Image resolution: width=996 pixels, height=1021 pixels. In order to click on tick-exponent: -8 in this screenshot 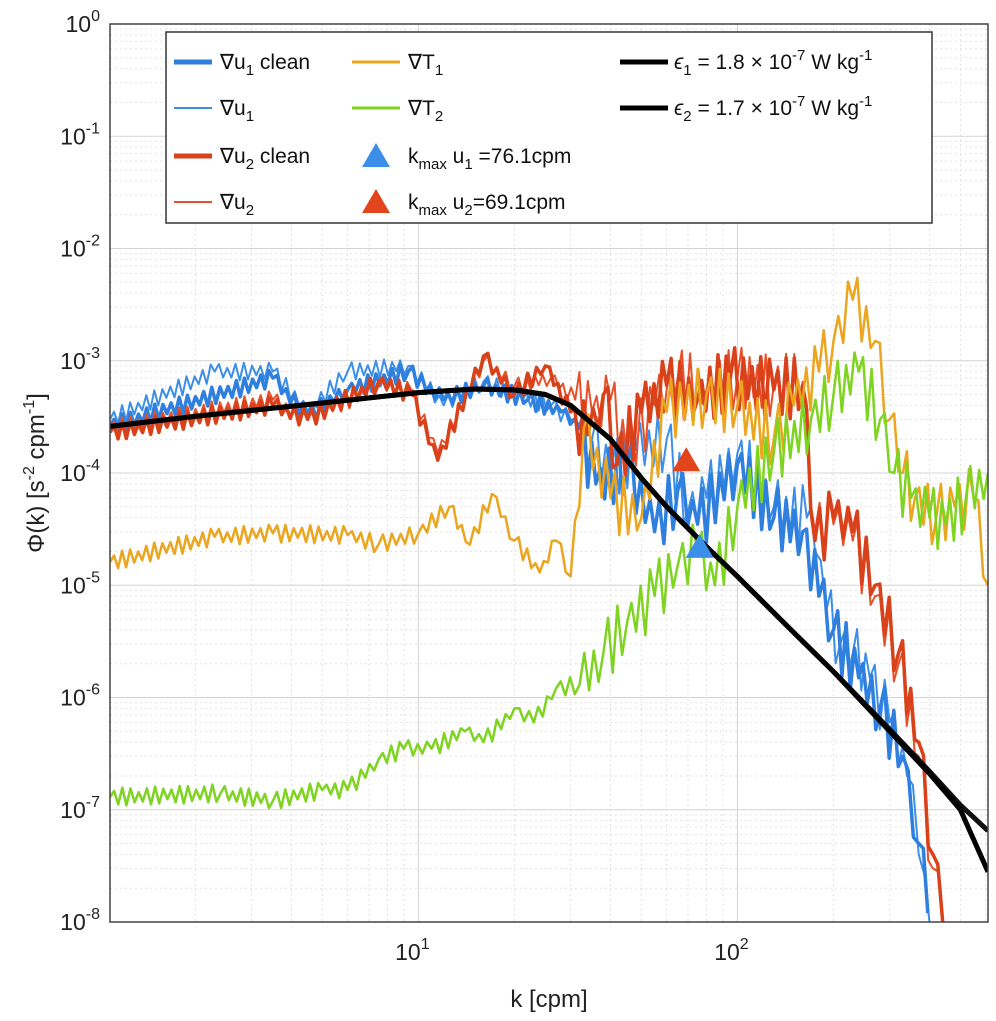, I will do `click(93, 914)`.